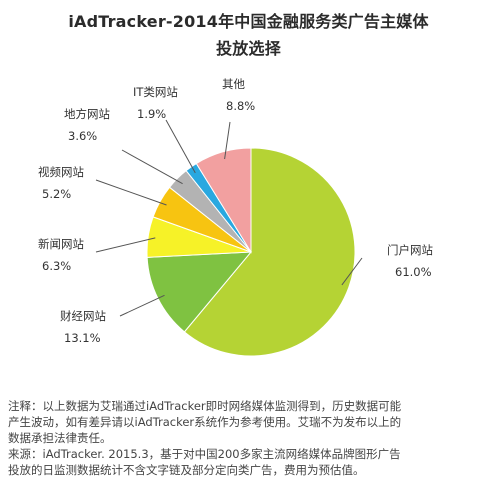  I want to click on note-line: 产生波动，如有差异请以iAdTracker系统作为参考使用。艾瑞不为发布以上的, so click(205, 422).